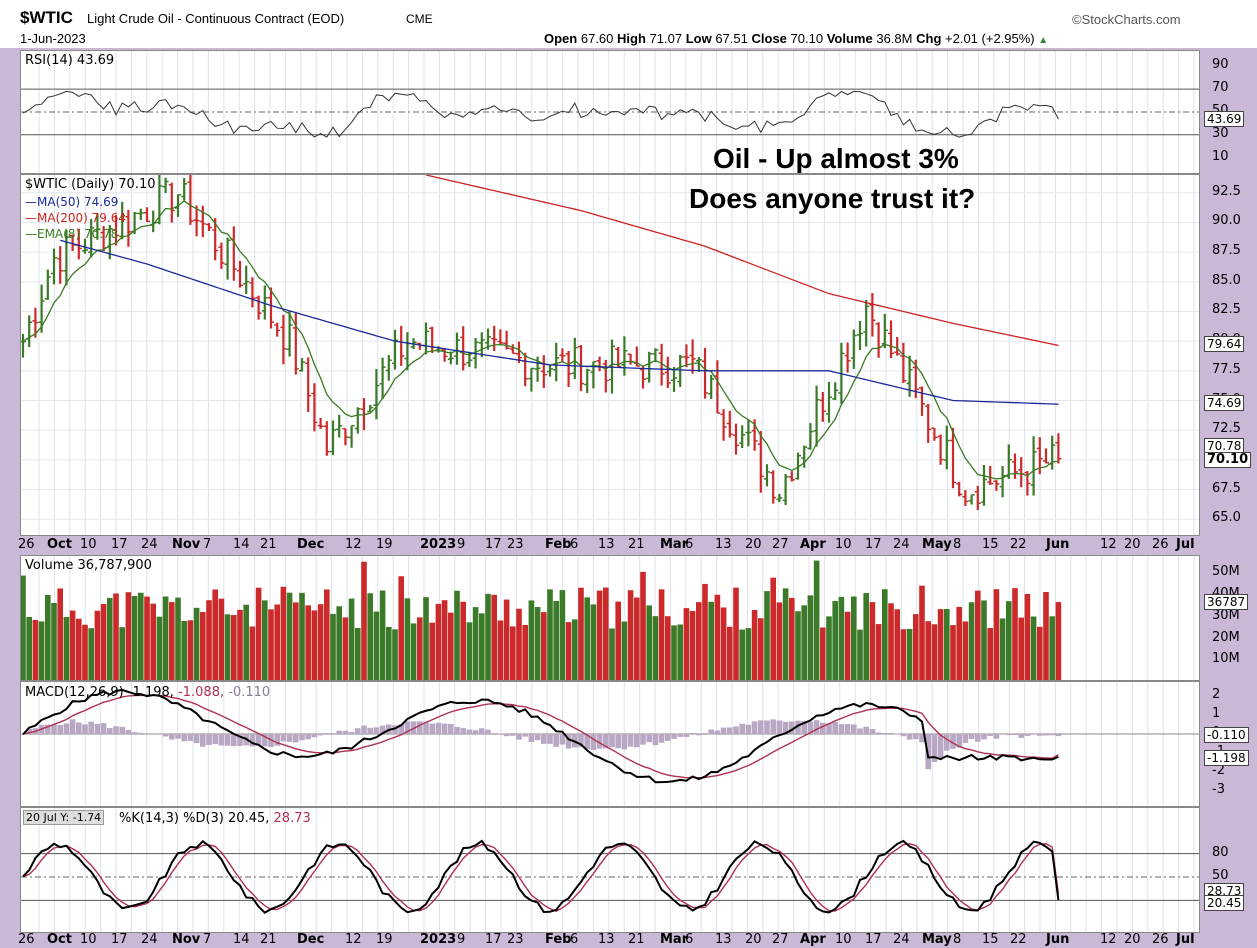  What do you see at coordinates (541, 876) in the screenshot?
I see `stoch-k-line` at bounding box center [541, 876].